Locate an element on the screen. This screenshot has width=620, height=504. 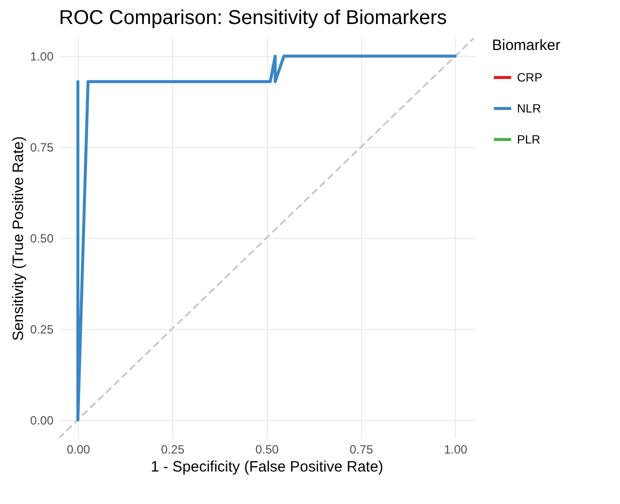
y-tick-label: 0.00 is located at coordinates (42, 420).